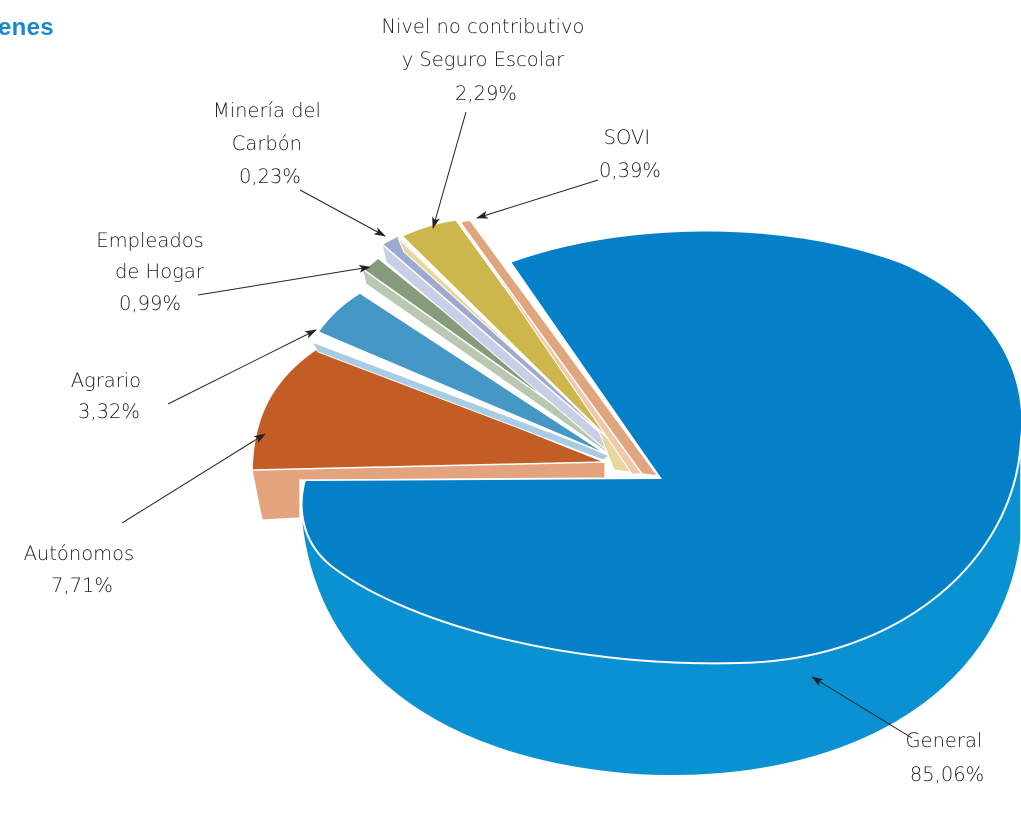  Describe the element at coordinates (537, 199) in the screenshot. I see `leader-sovi` at that location.